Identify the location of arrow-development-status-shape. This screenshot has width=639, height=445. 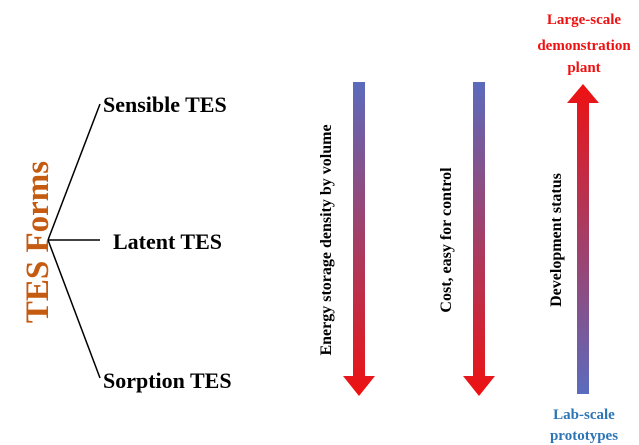
(583, 239).